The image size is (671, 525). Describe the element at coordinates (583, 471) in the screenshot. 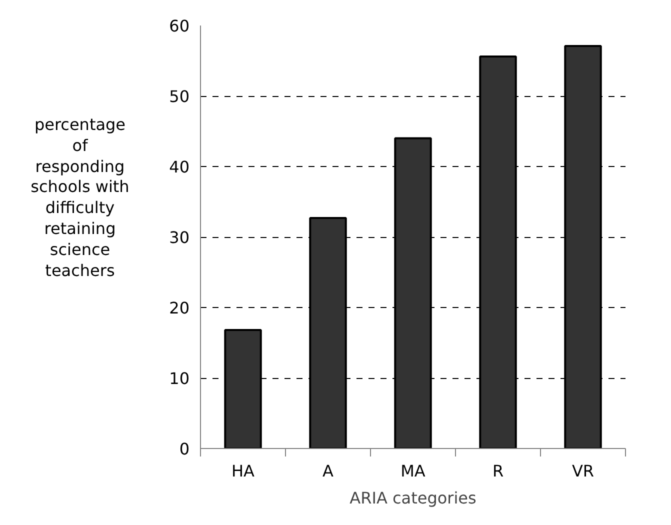

I see `x-tick-label: VR` at that location.